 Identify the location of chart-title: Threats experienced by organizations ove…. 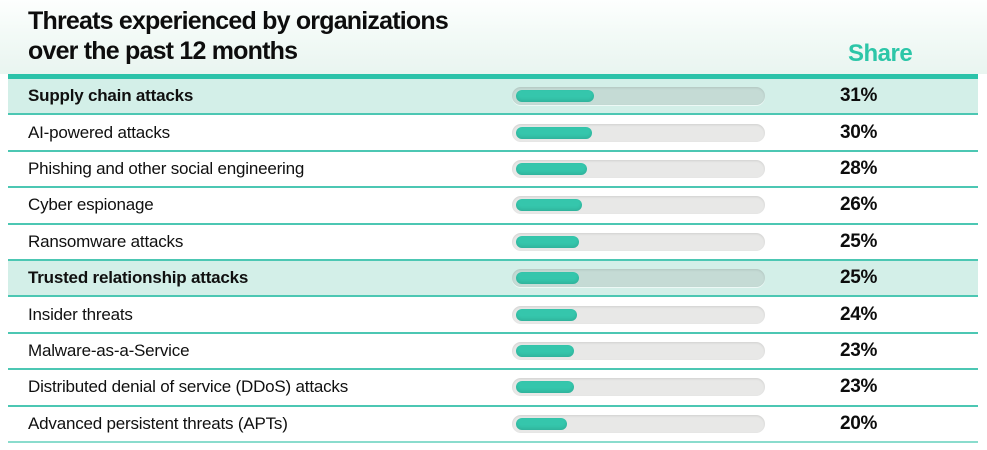
(238, 36).